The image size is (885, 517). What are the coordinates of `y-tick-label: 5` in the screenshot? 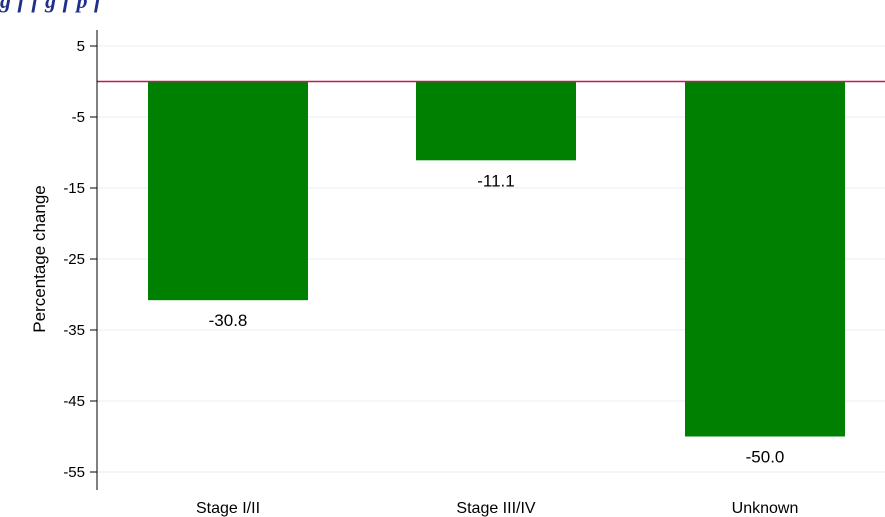 It's located at (81, 46).